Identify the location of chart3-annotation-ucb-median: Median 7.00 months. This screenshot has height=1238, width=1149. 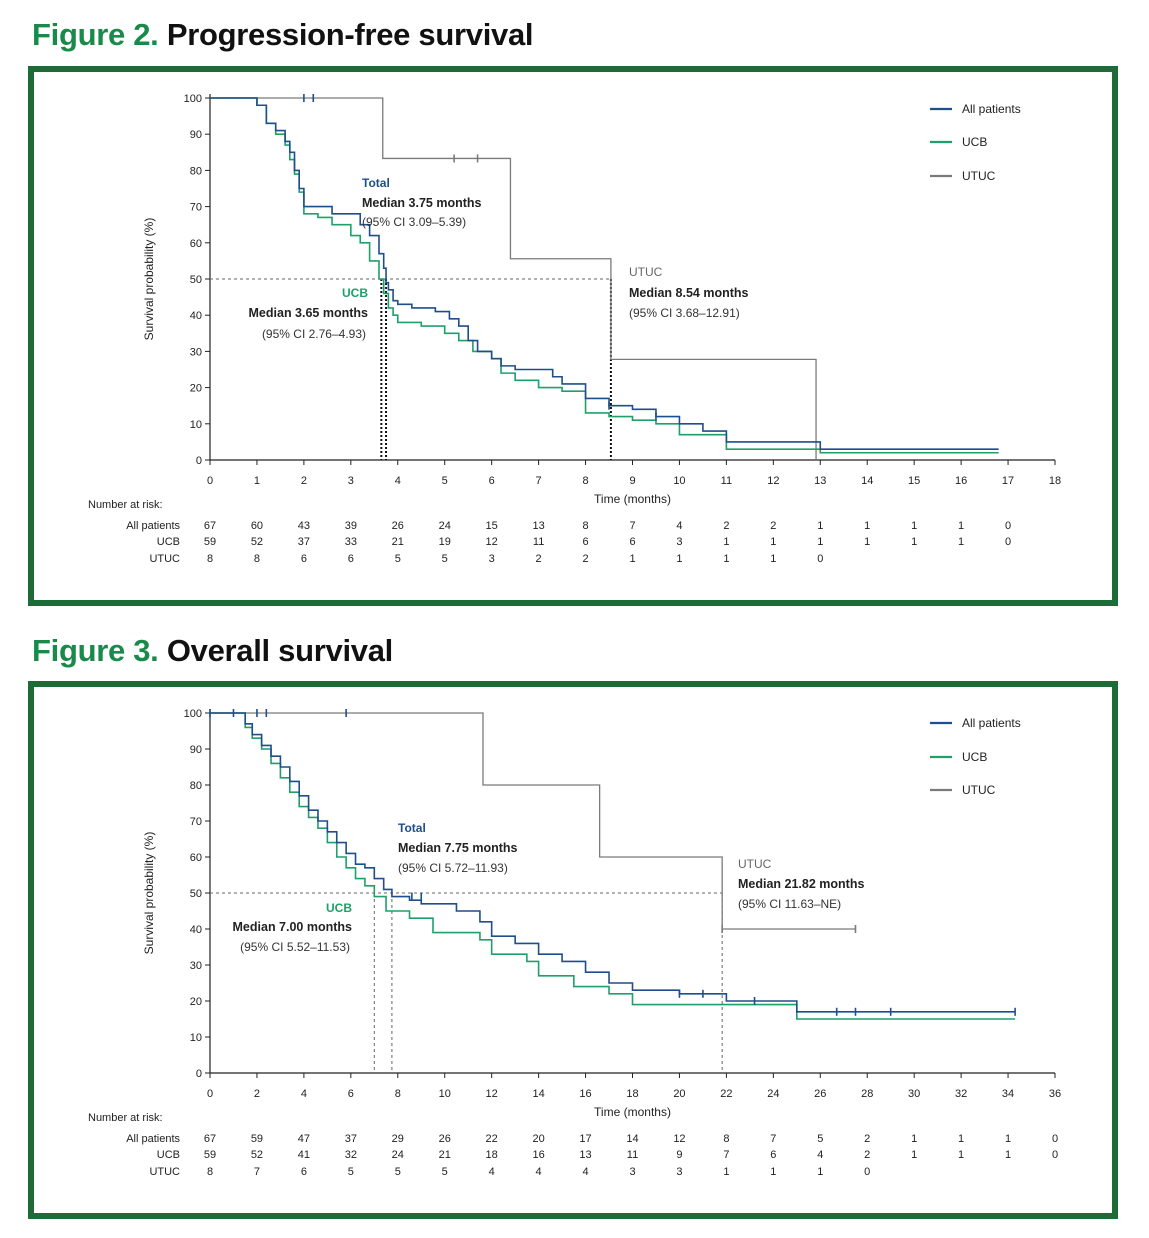
(293, 927).